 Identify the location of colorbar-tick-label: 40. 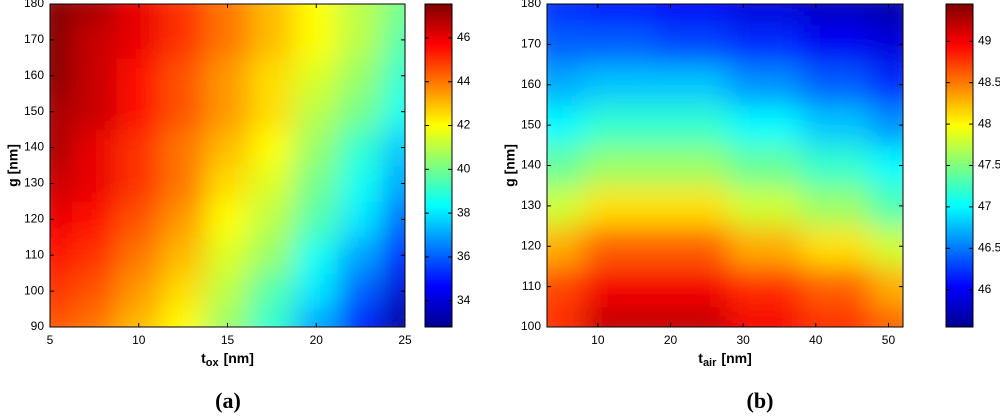
(464, 169).